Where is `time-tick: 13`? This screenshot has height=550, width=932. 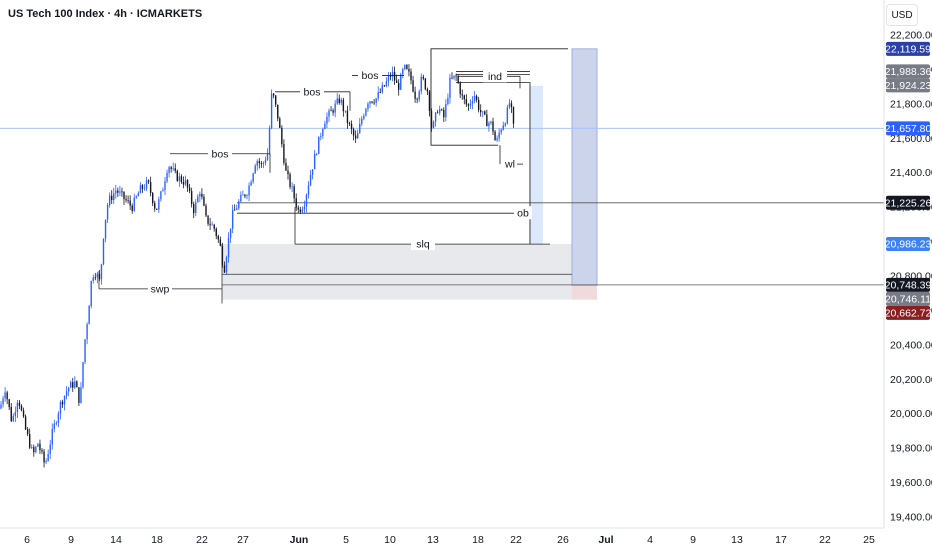 time-tick: 13 is located at coordinates (737, 540).